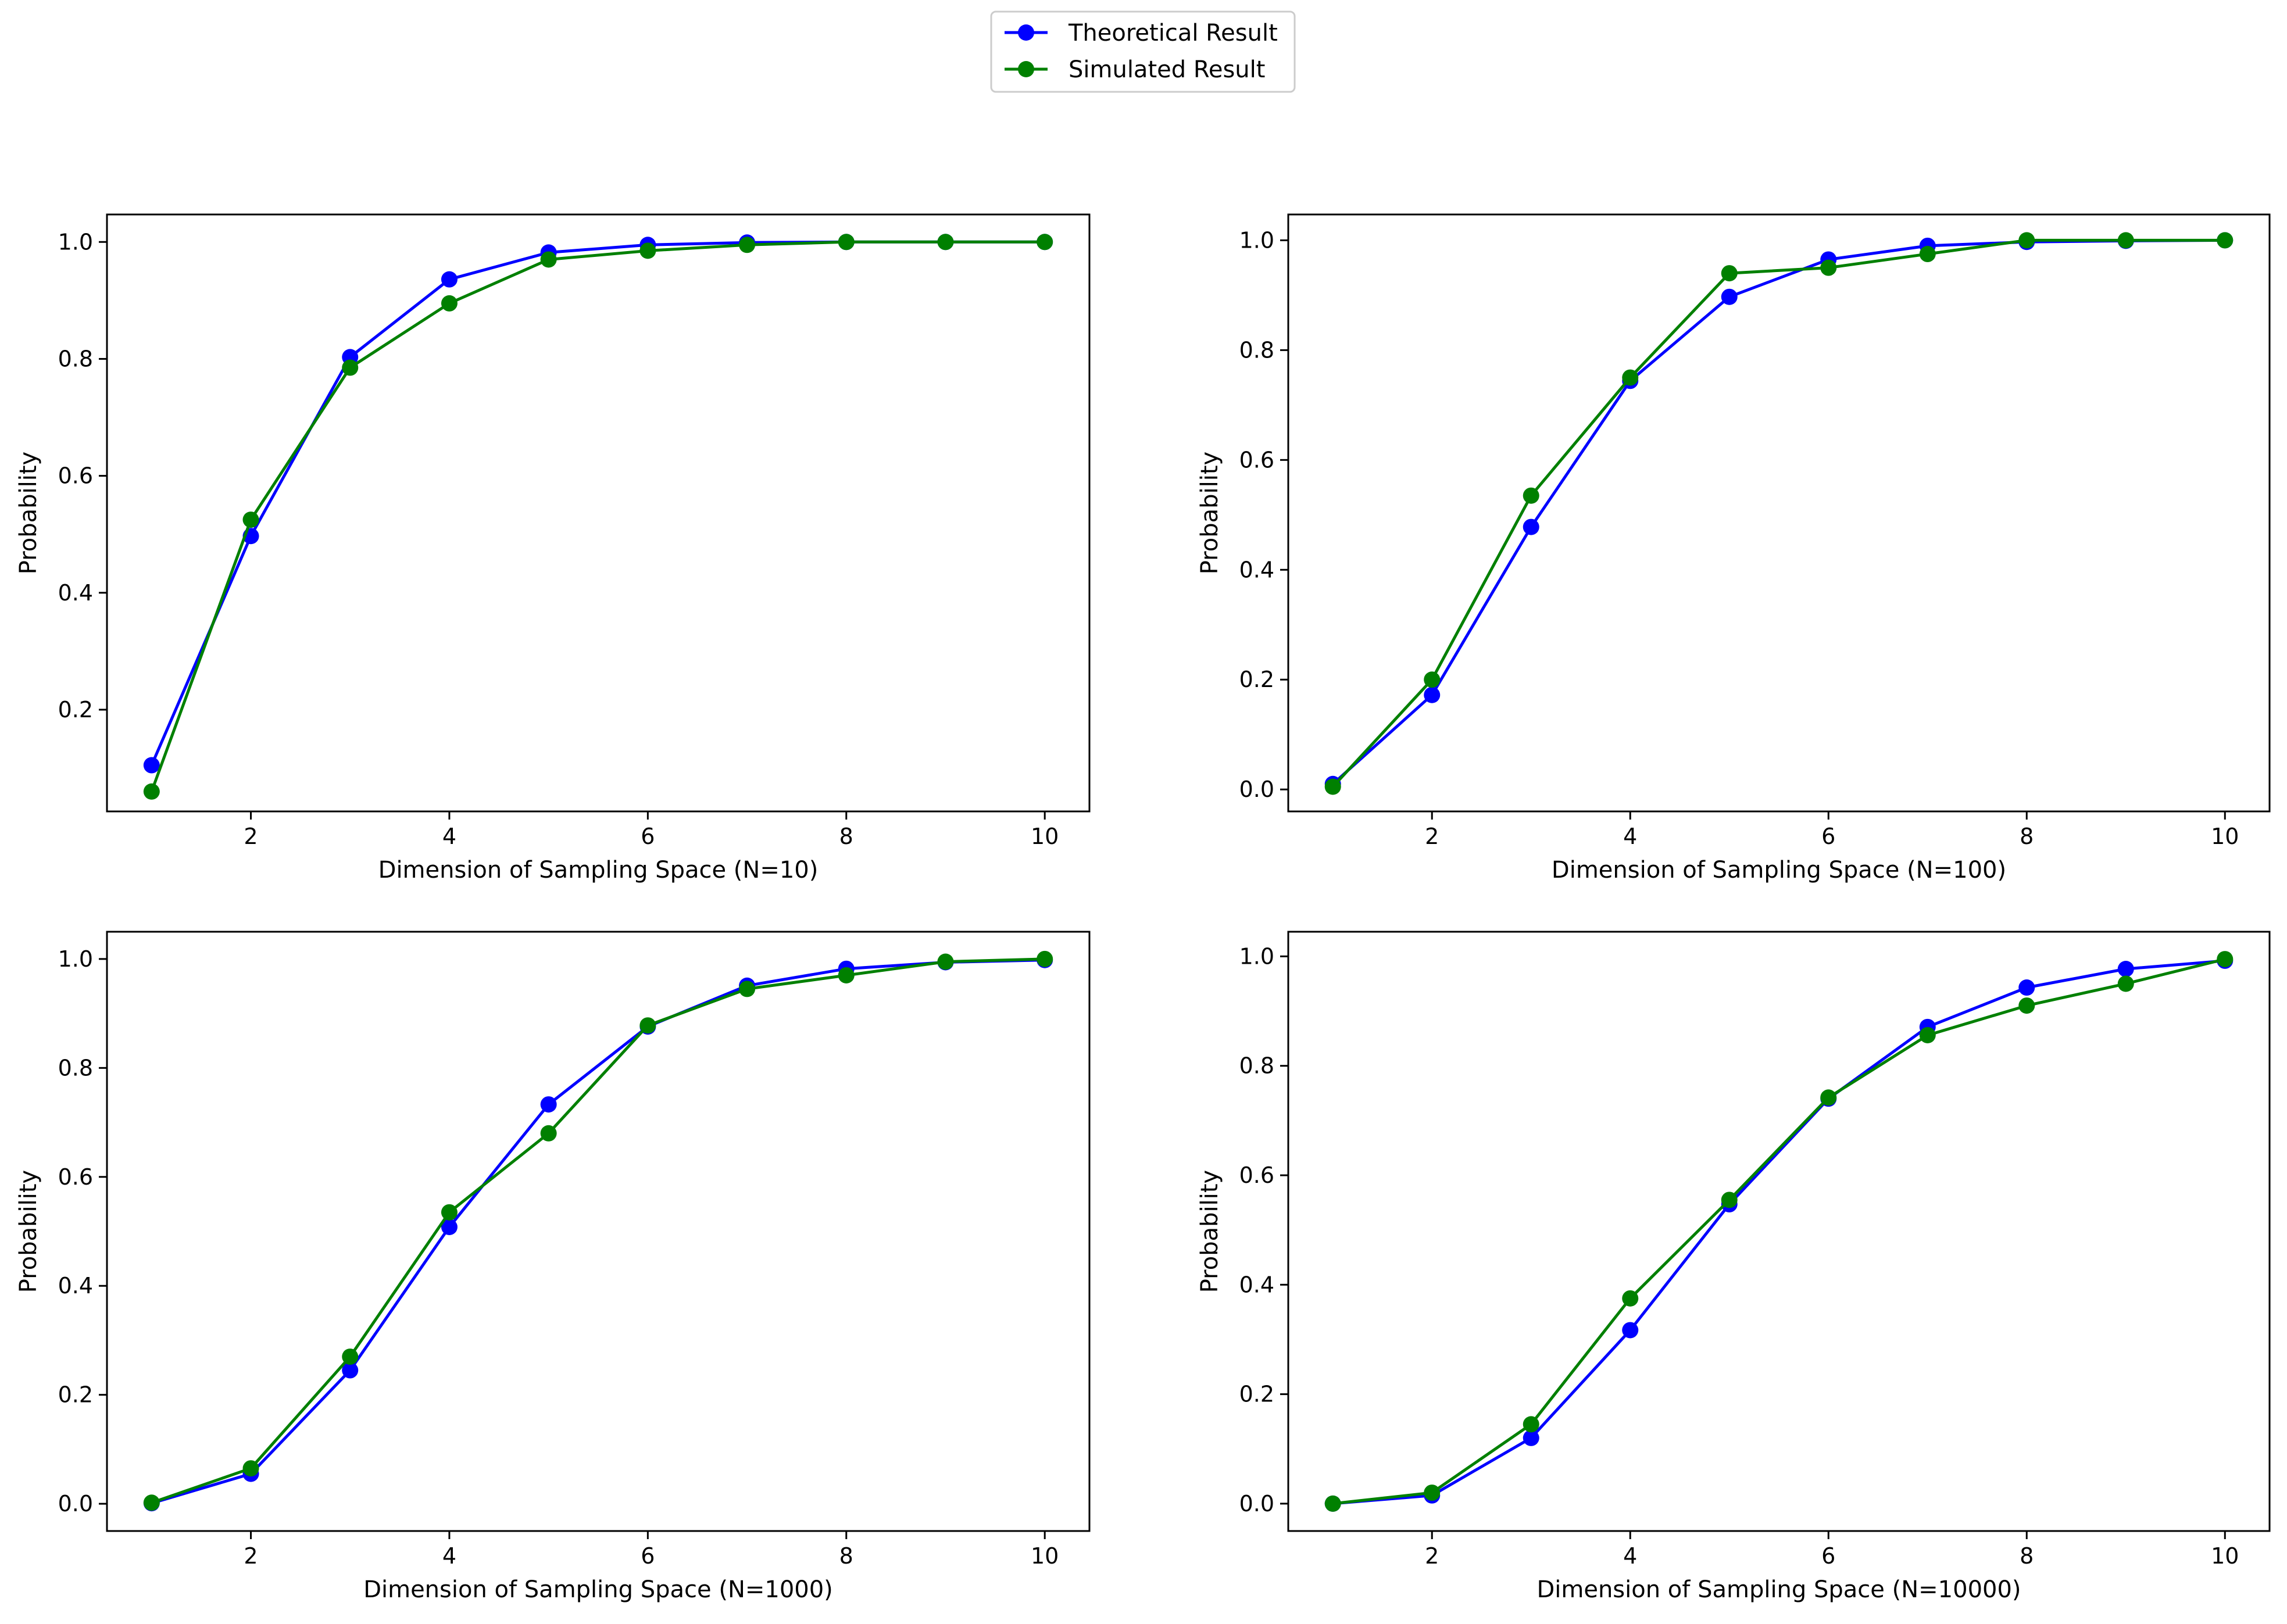 The image size is (2287, 1624). Describe the element at coordinates (598, 870) in the screenshot. I see `x-axis-label: Dimension of Sampling Space (N=10)` at that location.